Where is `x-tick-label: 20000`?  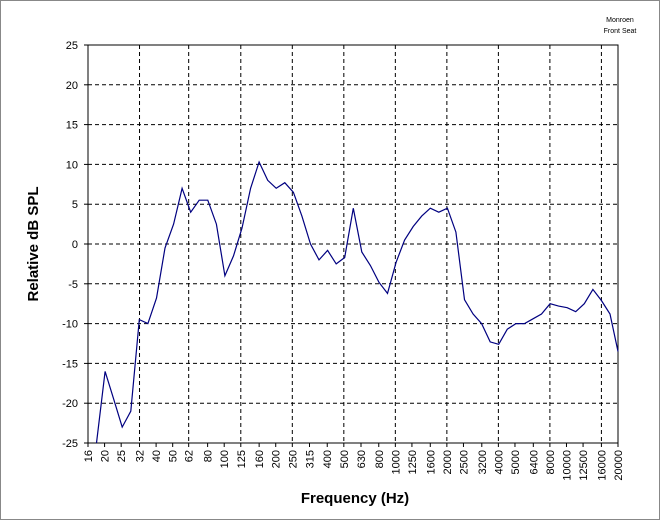
x-tick-label: 20000 is located at coordinates (619, 465).